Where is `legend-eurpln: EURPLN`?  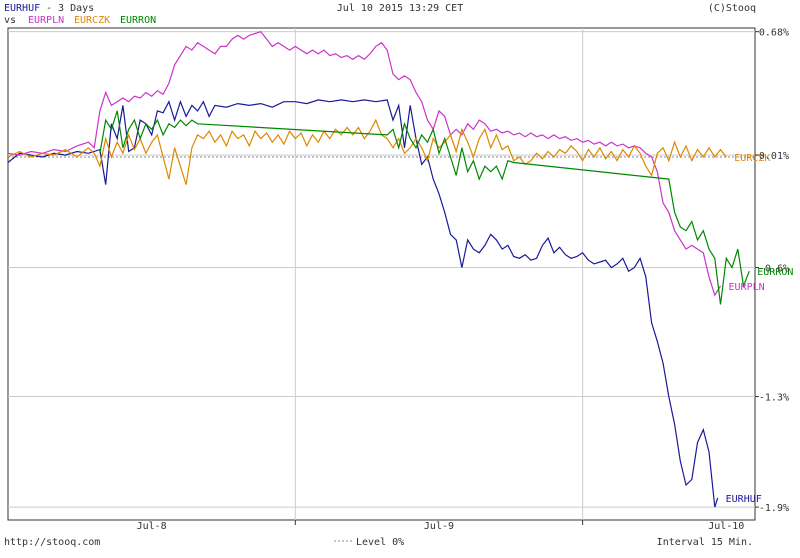 legend-eurpln: EURPLN is located at coordinates (46, 20).